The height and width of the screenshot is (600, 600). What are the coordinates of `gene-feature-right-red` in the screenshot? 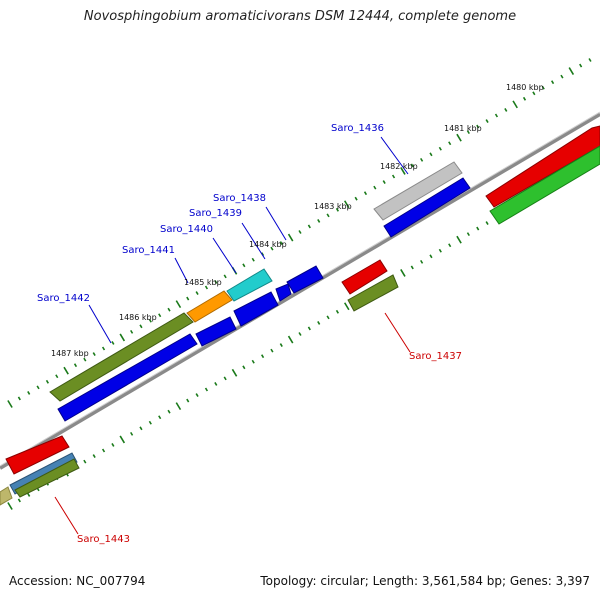 It's located at (542, 166).